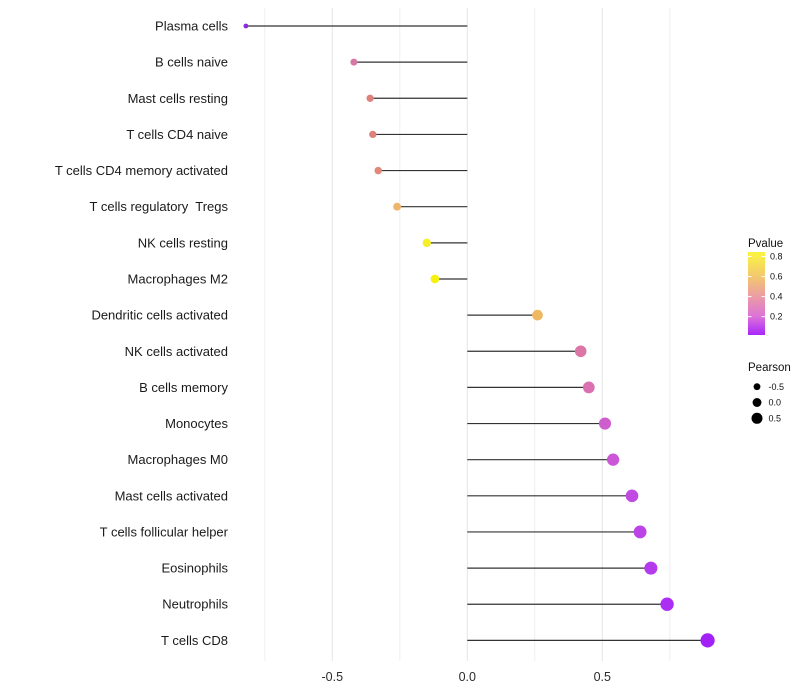 The image size is (800, 700). Describe the element at coordinates (438, 640) in the screenshot. I see `lollipop-row: T cells CD8` at that location.